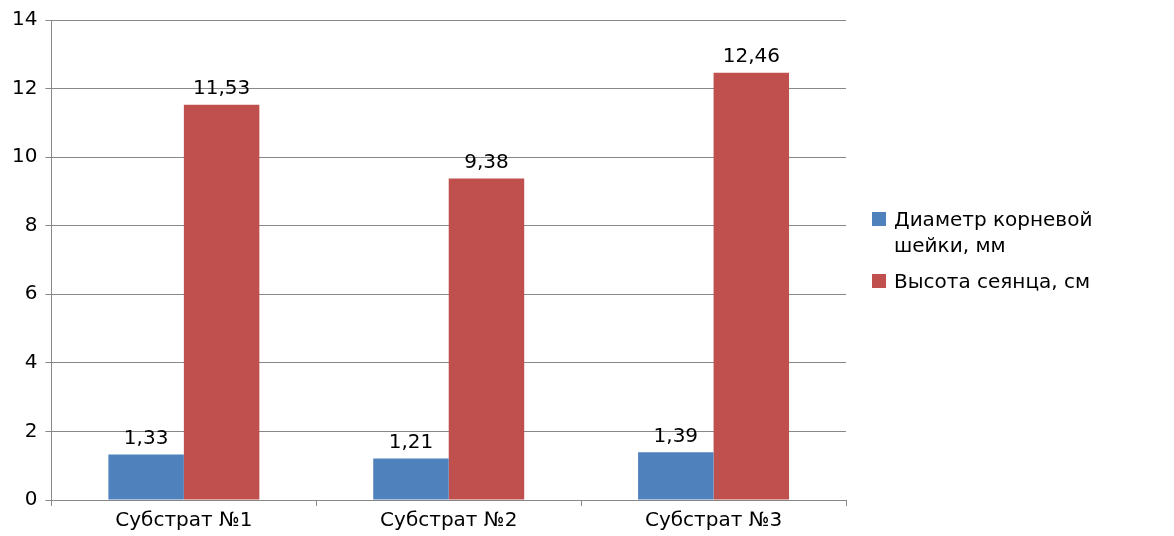 This screenshot has height=536, width=1174. I want to click on data-label: 1,39, so click(676, 434).